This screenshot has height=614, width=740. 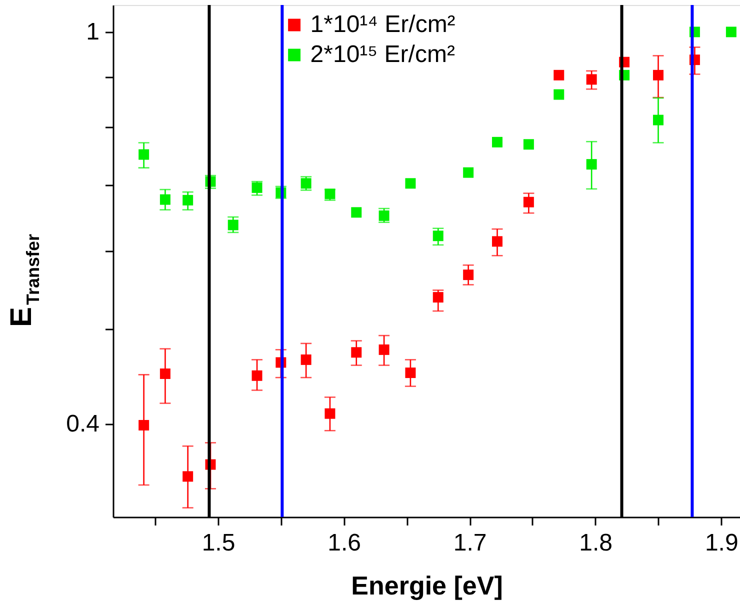 What do you see at coordinates (383, 24) in the screenshot?
I see `legend-label: 1*10¹⁴ Er/cm²` at bounding box center [383, 24].